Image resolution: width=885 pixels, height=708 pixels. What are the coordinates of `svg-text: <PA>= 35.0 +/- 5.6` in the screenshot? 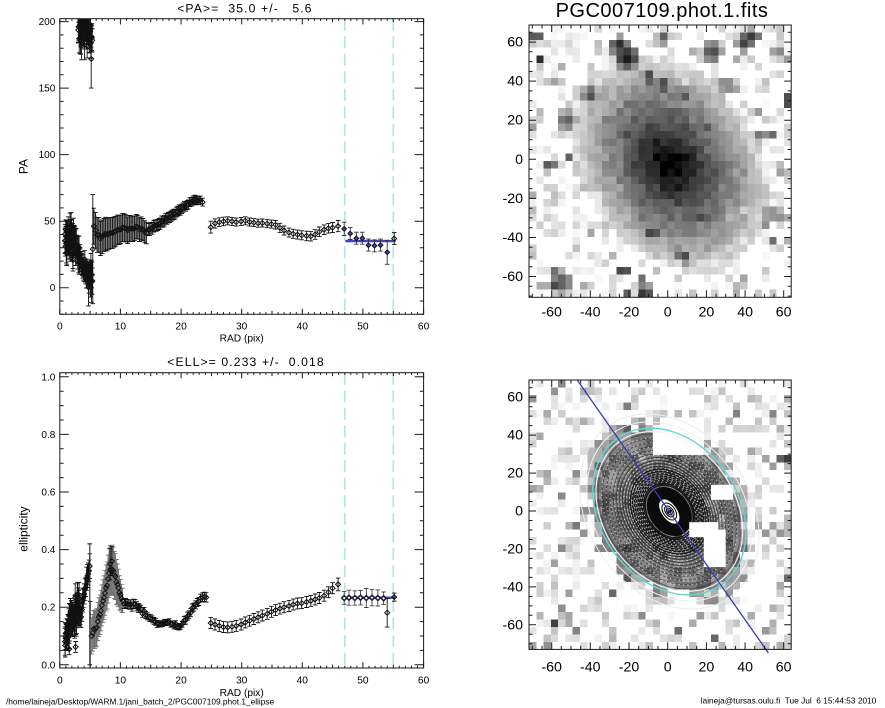 It's located at (244, 9).